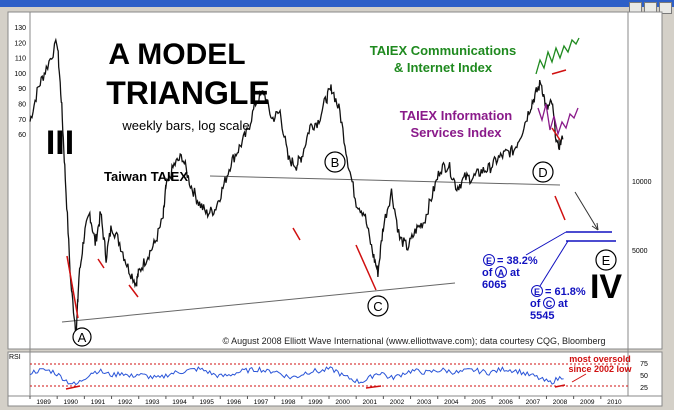  I want to click on x-tick-2010: 2010, so click(614, 402).